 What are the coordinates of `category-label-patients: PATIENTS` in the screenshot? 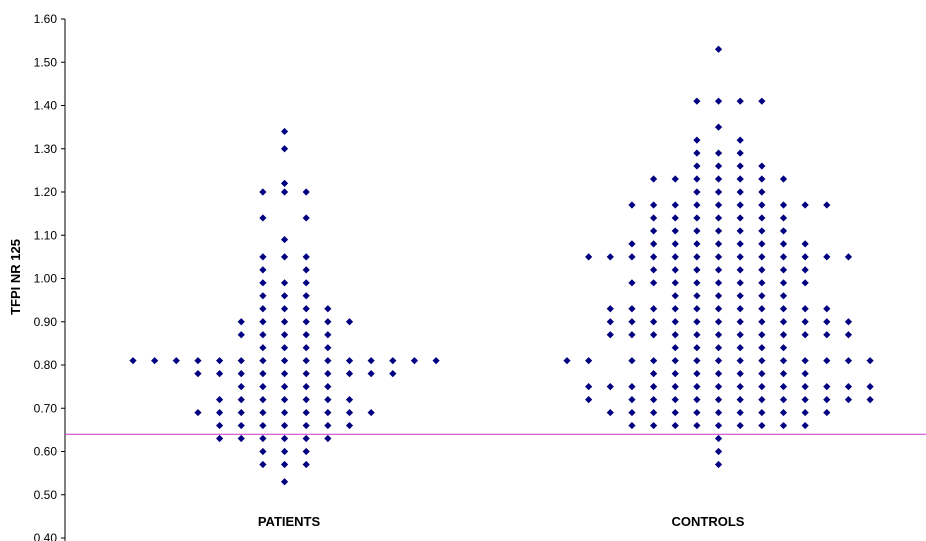 It's located at (289, 521).